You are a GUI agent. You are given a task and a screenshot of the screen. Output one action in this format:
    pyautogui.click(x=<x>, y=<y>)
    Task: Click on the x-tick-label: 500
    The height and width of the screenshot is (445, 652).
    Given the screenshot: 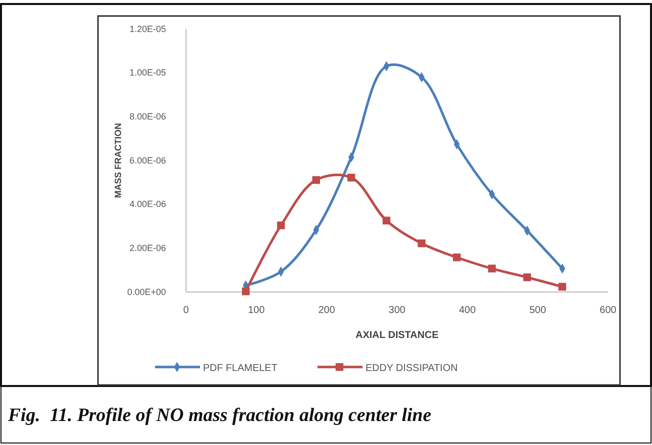 What is the action you would take?
    pyautogui.click(x=537, y=310)
    